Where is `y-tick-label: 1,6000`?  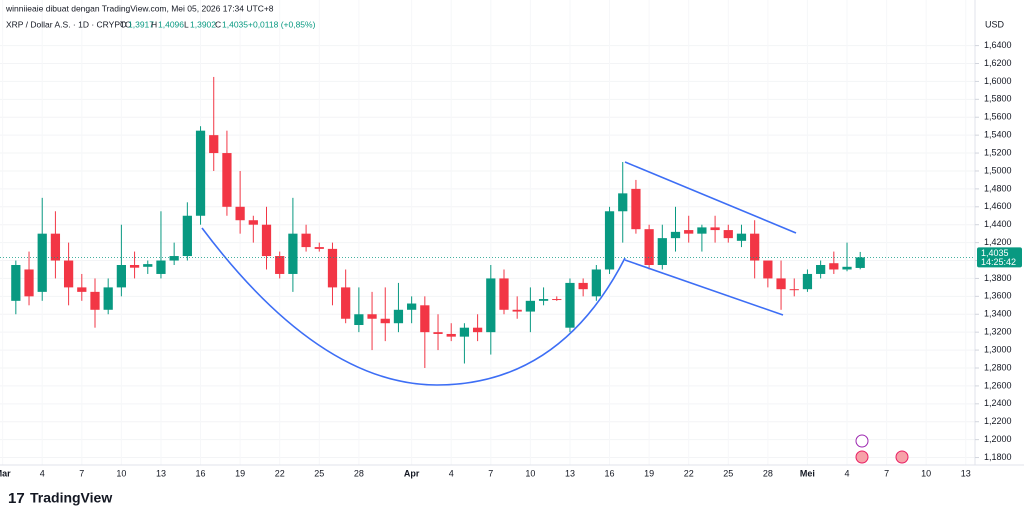
y-tick-label: 1,6000 is located at coordinates (998, 81).